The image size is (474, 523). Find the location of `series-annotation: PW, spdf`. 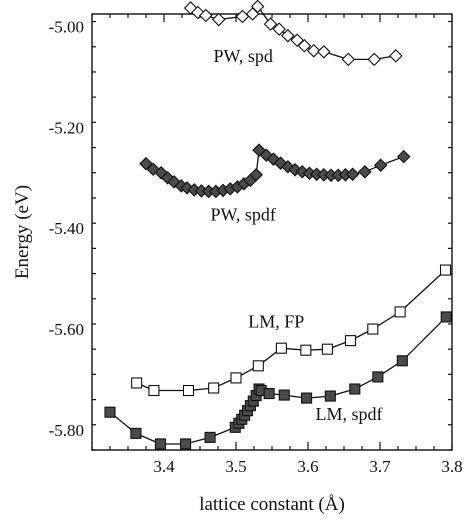

series-annotation: PW, spdf is located at coordinates (243, 215).